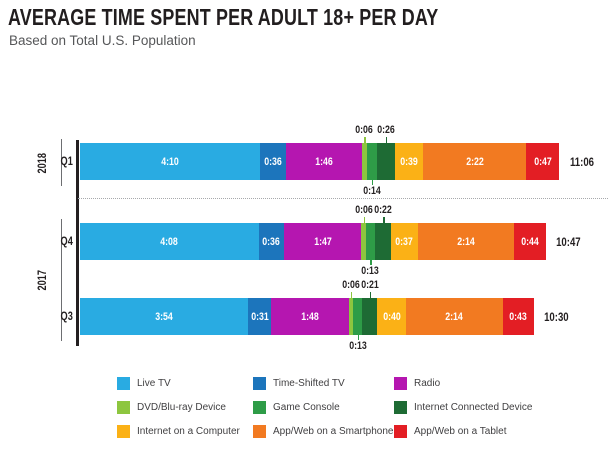  I want to click on legend-item-live-tv: Live TV, so click(185, 383).